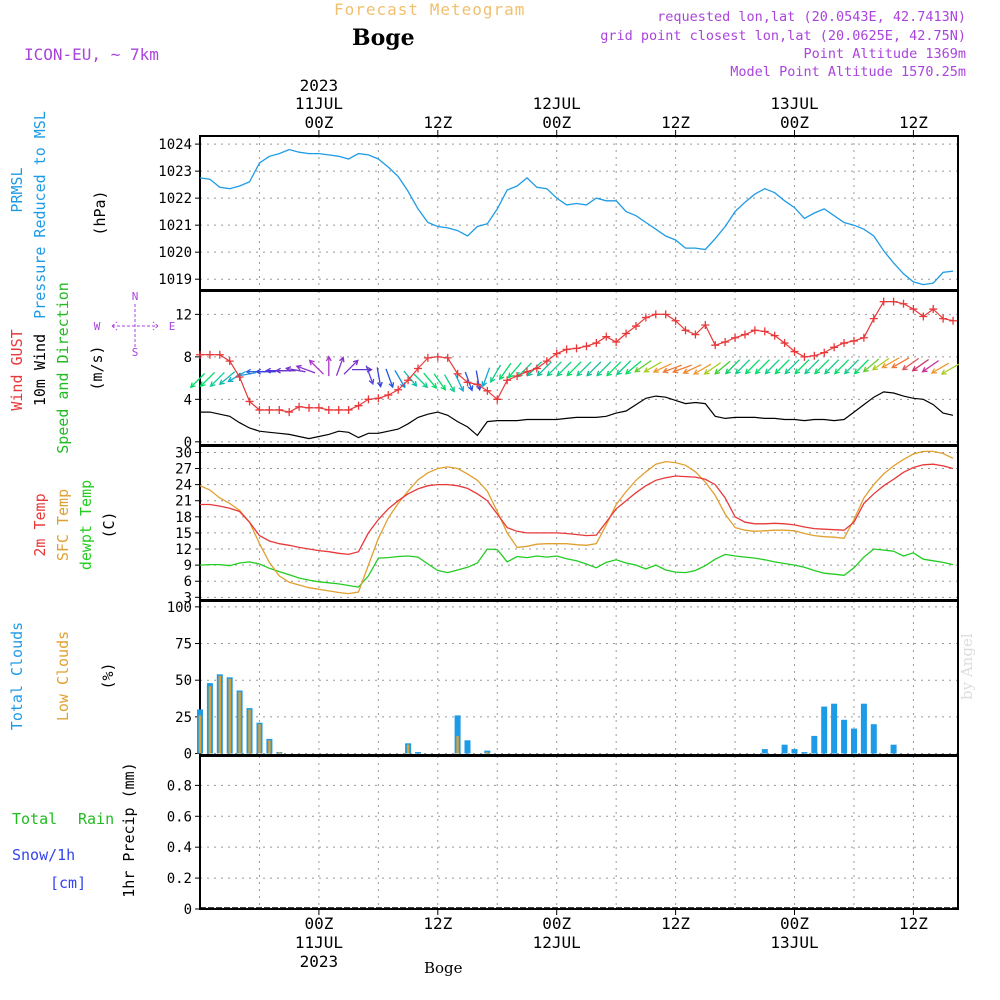 Image resolution: width=1000 pixels, height=1000 pixels. Describe the element at coordinates (40, 524) in the screenshot. I see `temp-2m-label: 2m Temp` at that location.